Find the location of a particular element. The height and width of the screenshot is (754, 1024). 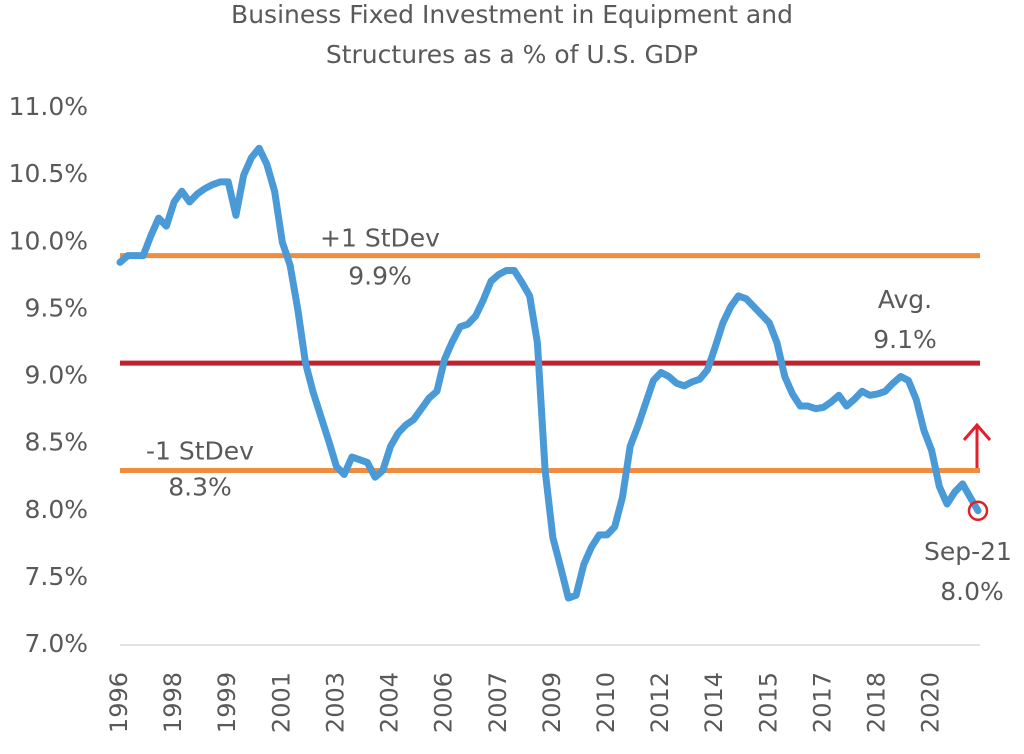

y-tick-label: 9.0% is located at coordinates (56, 375).